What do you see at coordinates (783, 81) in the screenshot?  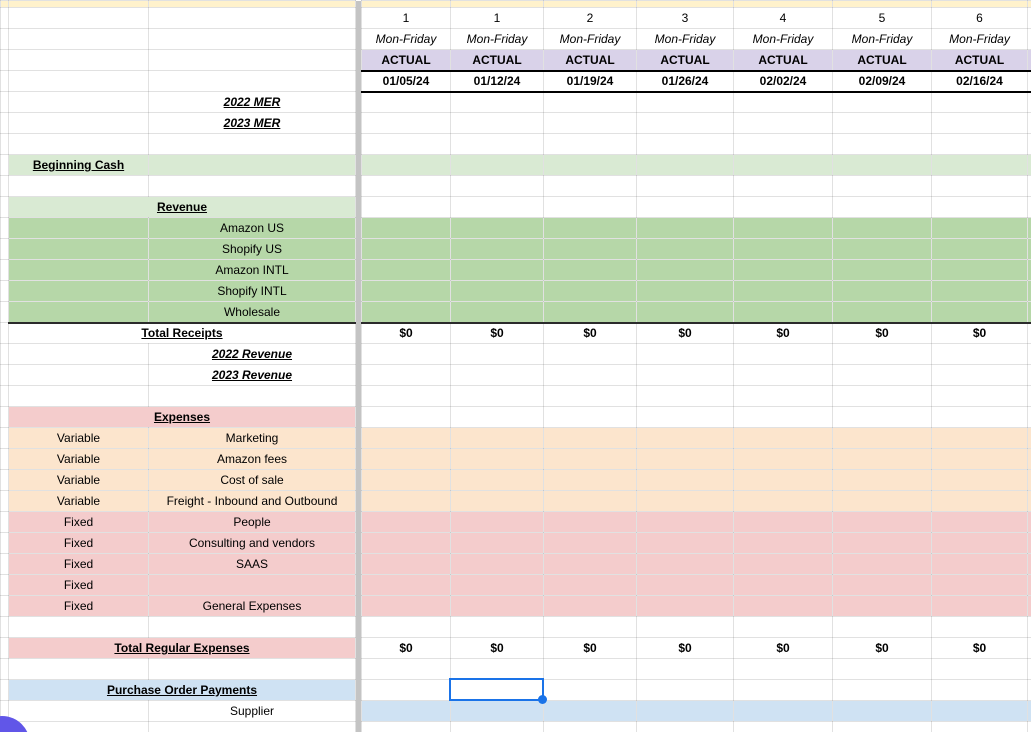 I see `cell-date-5: 02/02/24` at bounding box center [783, 81].